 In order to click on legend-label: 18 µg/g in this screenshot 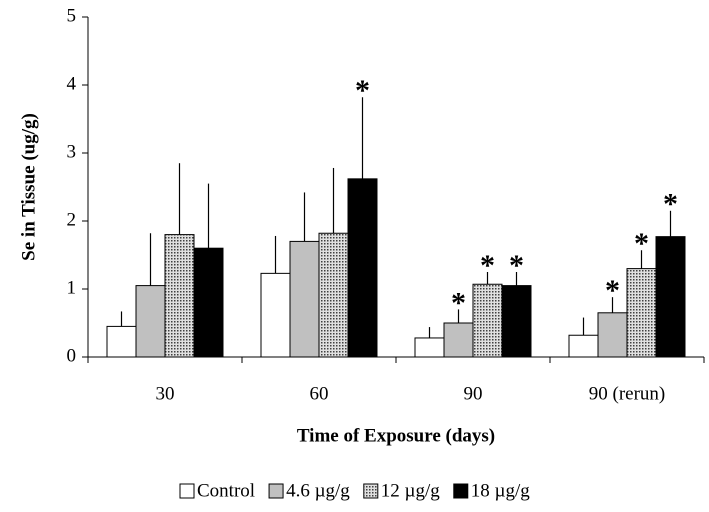, I will do `click(500, 490)`.